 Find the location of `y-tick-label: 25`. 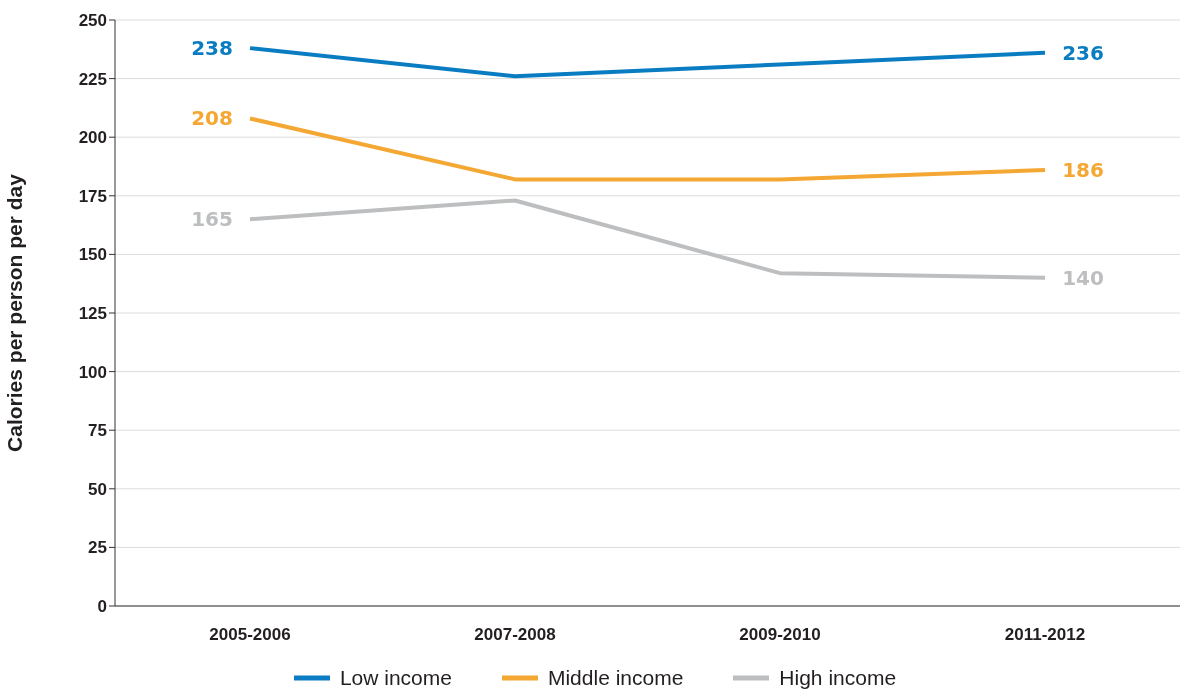

y-tick-label: 25 is located at coordinates (97, 548).